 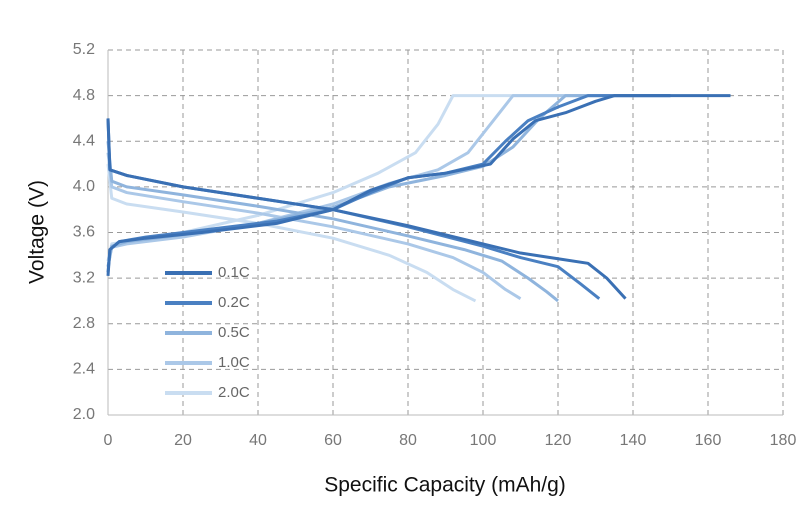 What do you see at coordinates (783, 440) in the screenshot?
I see `x-tick-label: 180` at bounding box center [783, 440].